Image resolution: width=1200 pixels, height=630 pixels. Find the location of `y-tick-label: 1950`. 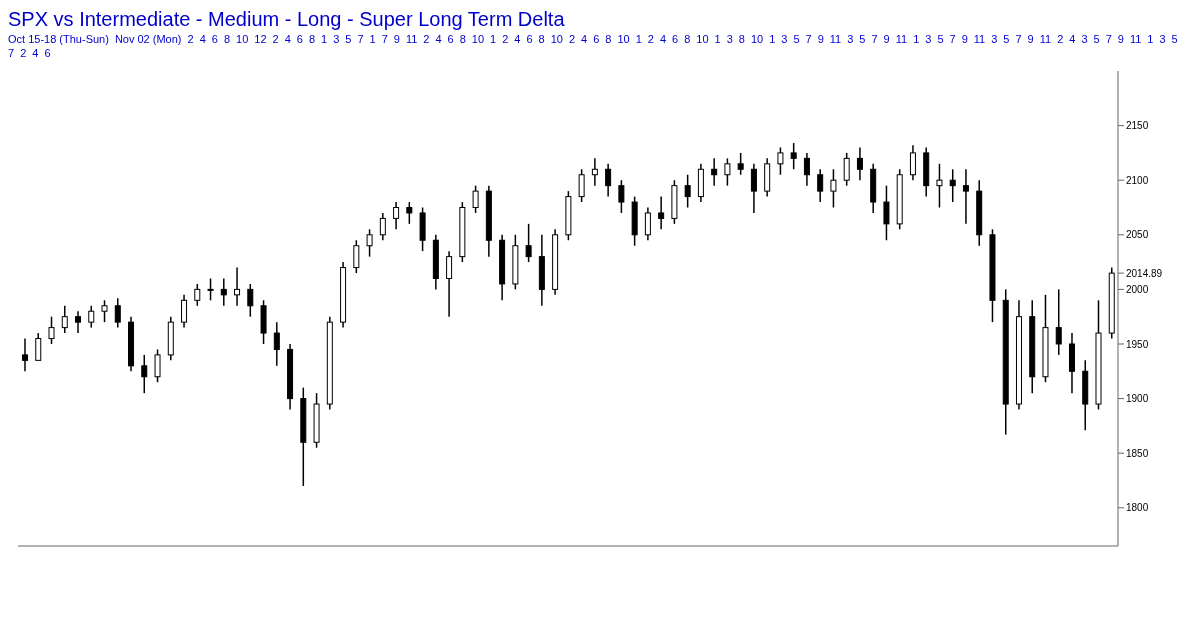

y-tick-label: 1950 is located at coordinates (1137, 344).